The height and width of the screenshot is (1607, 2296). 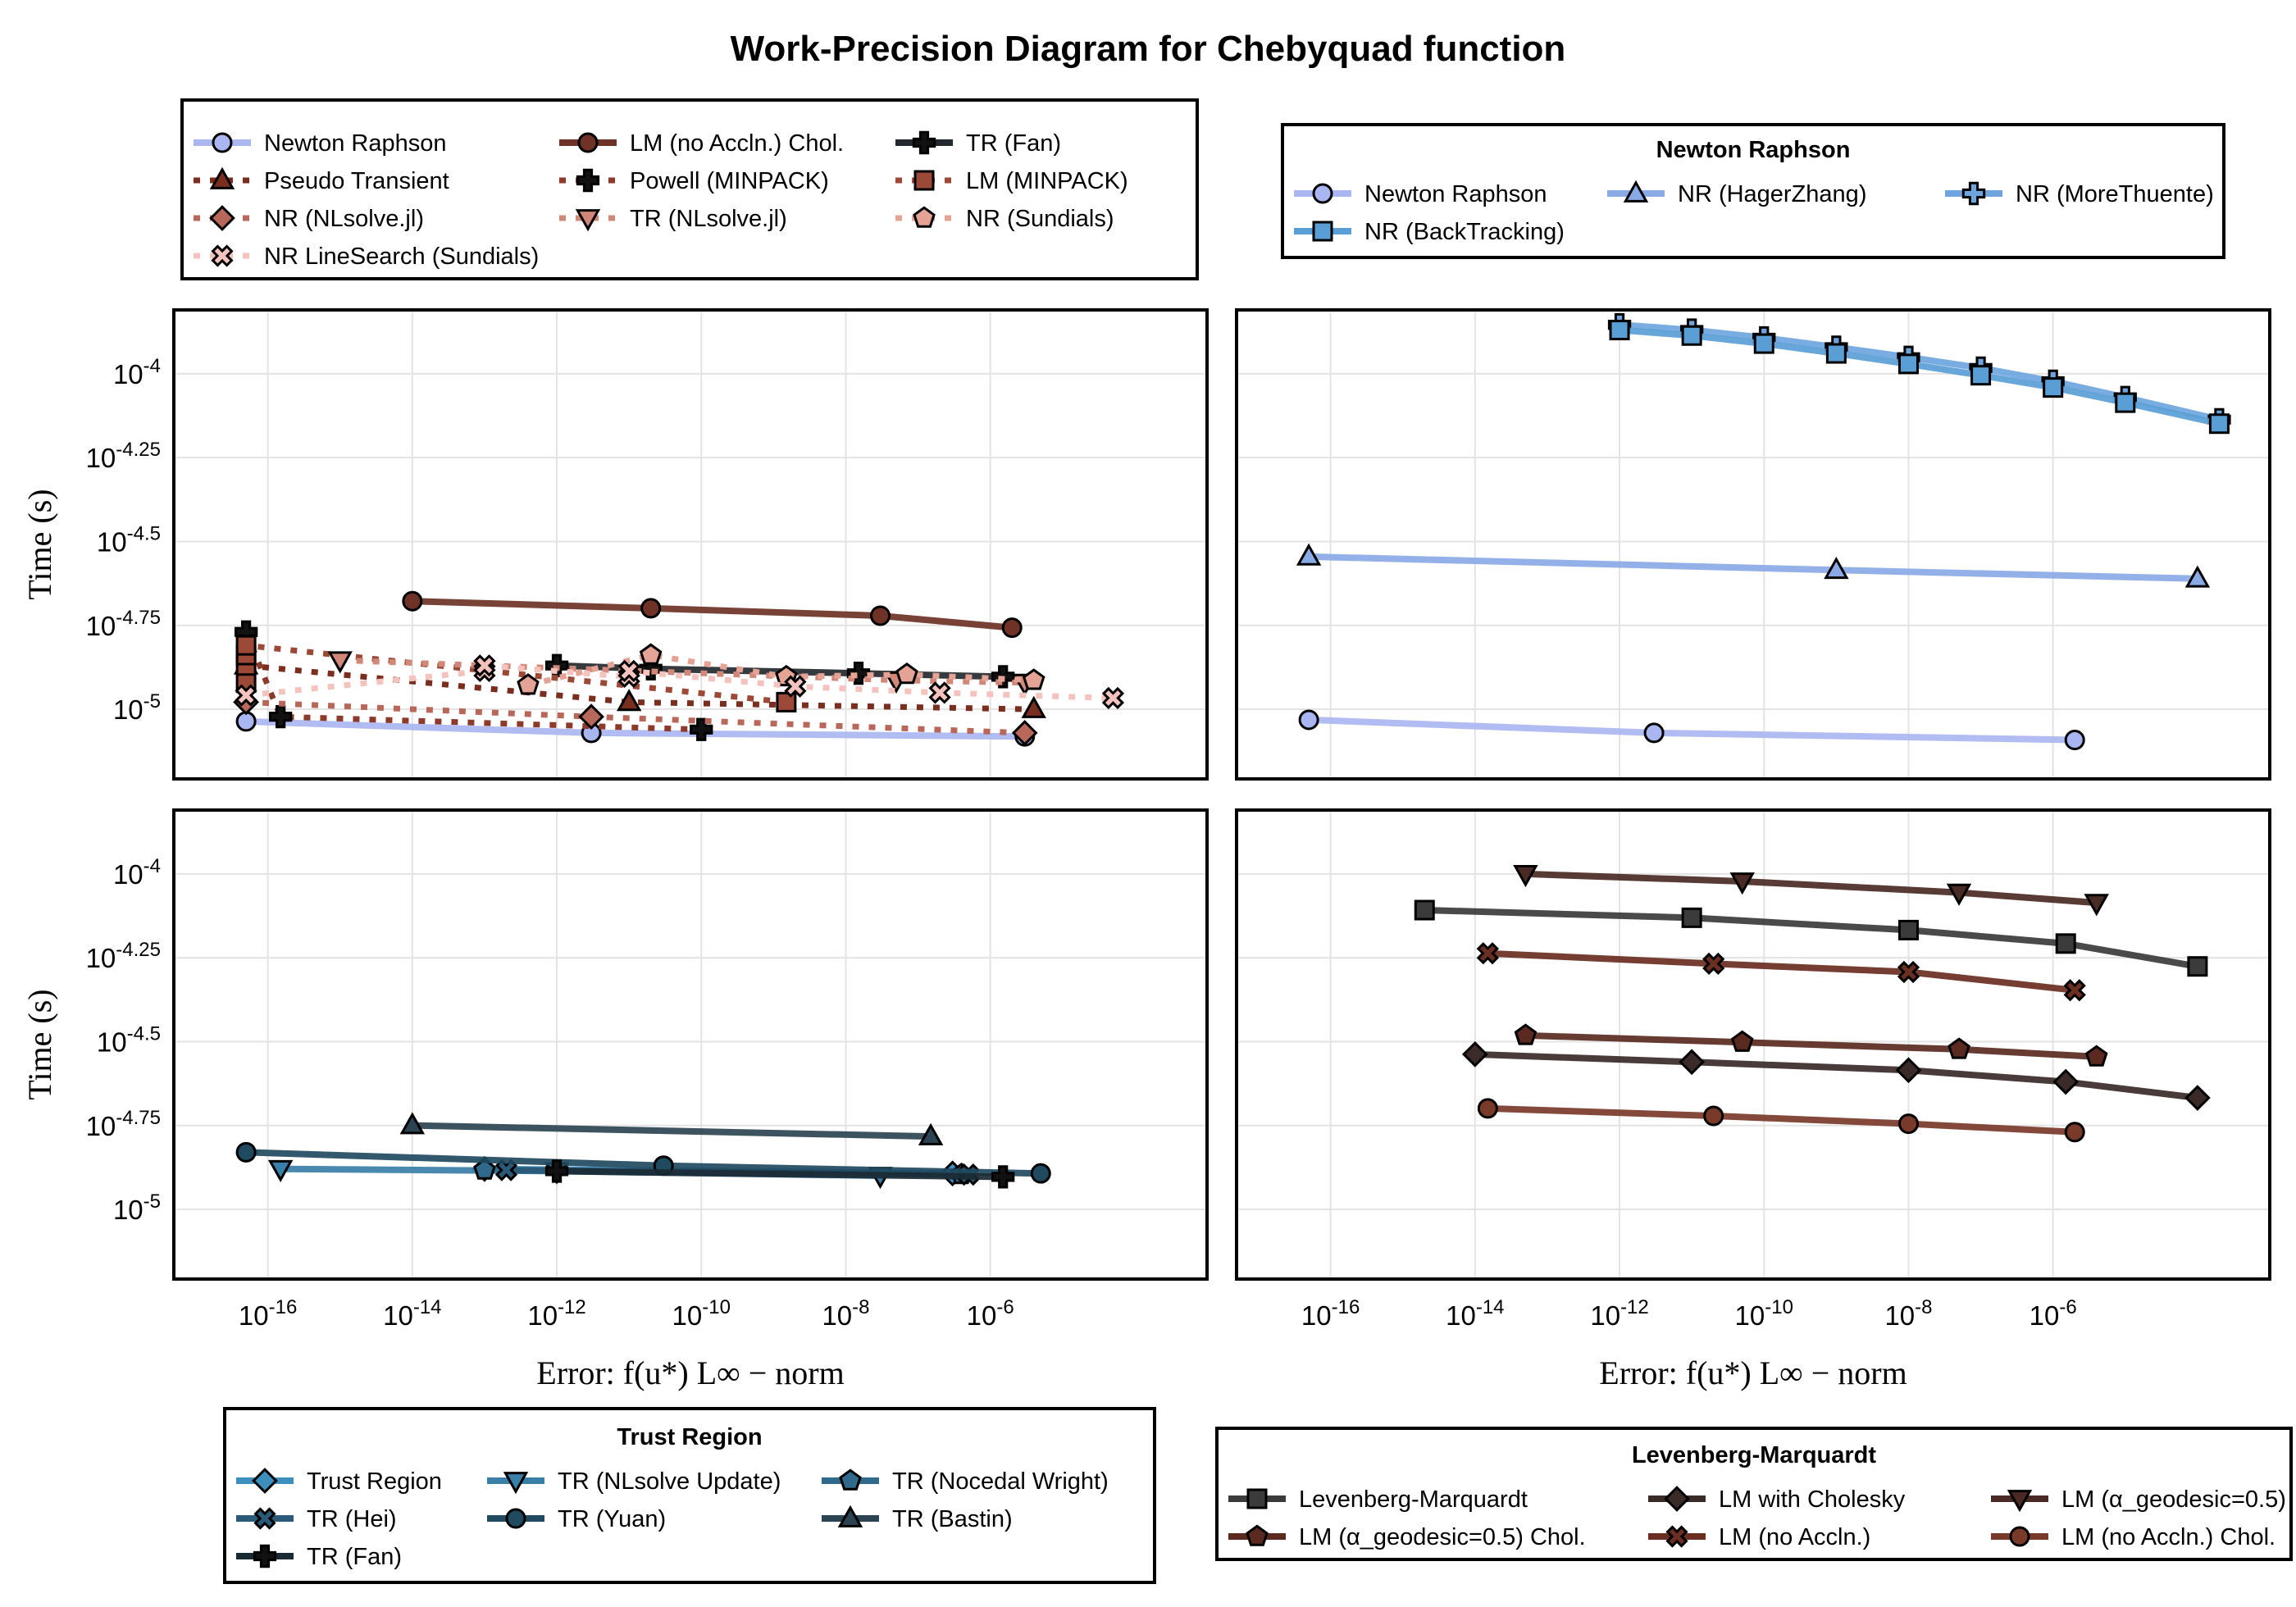 I want to click on legend-label: NR (HagerZhang), so click(x=1772, y=194).